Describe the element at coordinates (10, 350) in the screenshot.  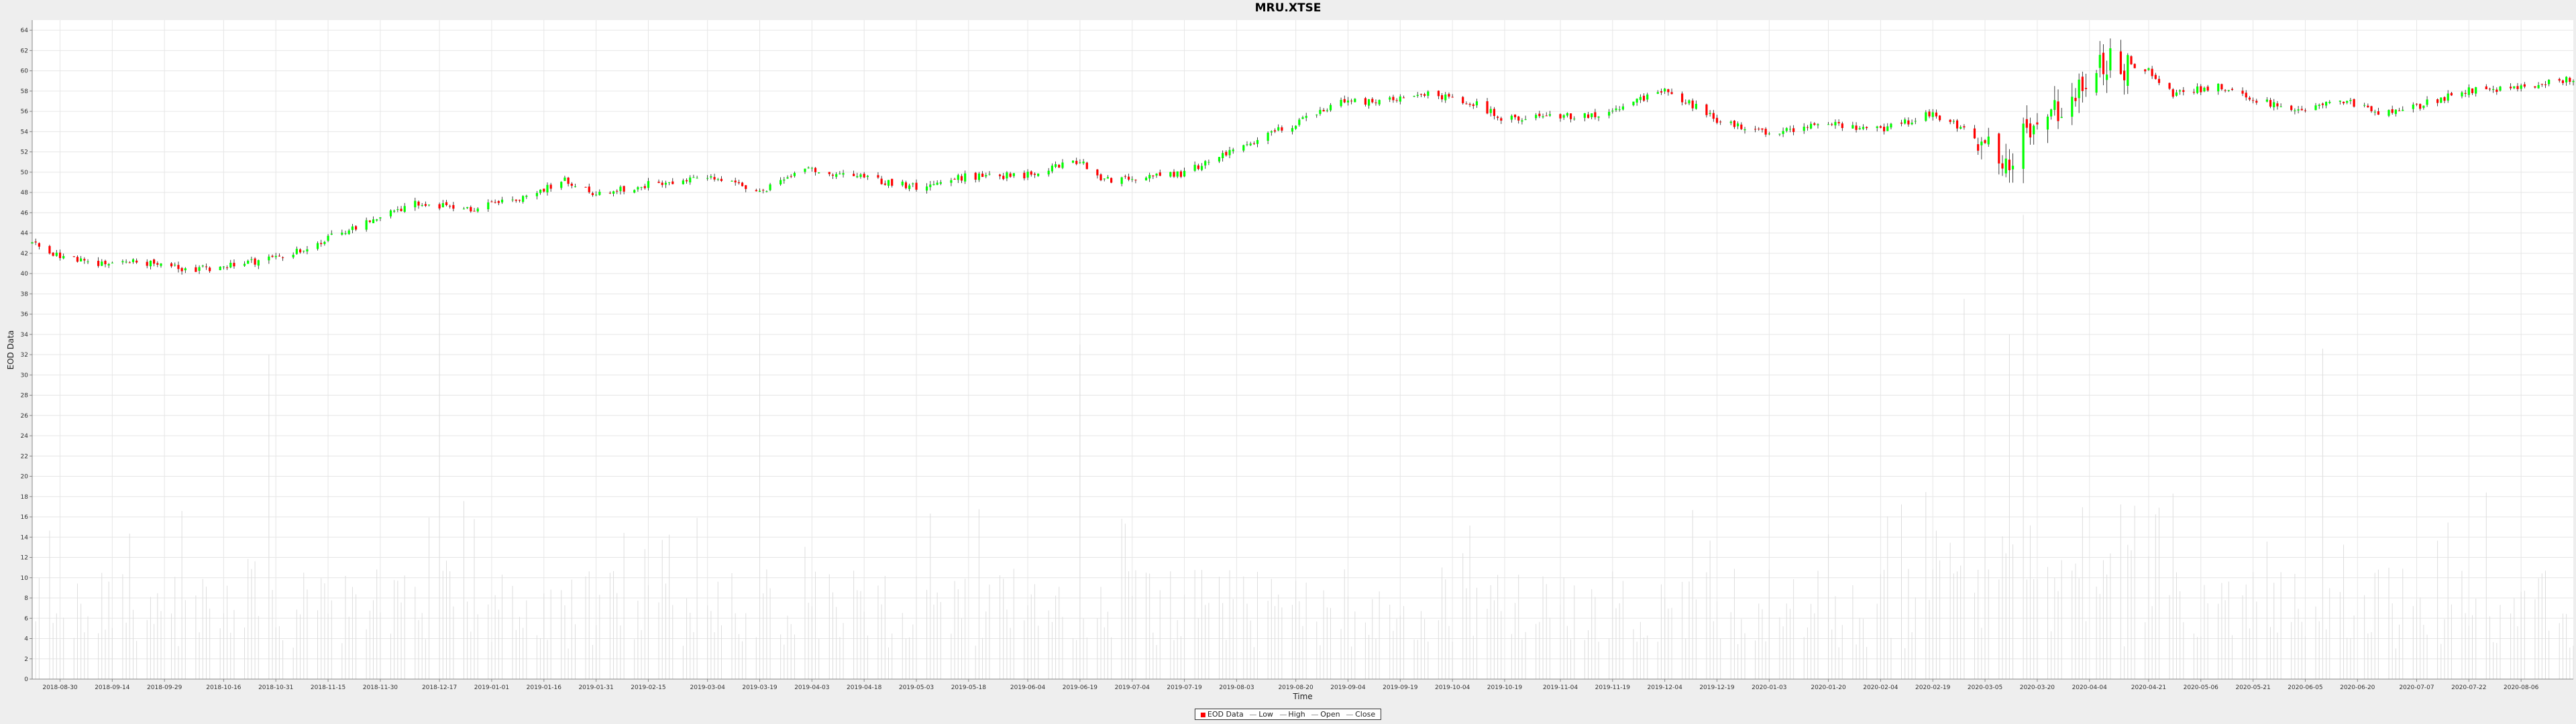
I see `y-axis-label: EOD Data` at that location.